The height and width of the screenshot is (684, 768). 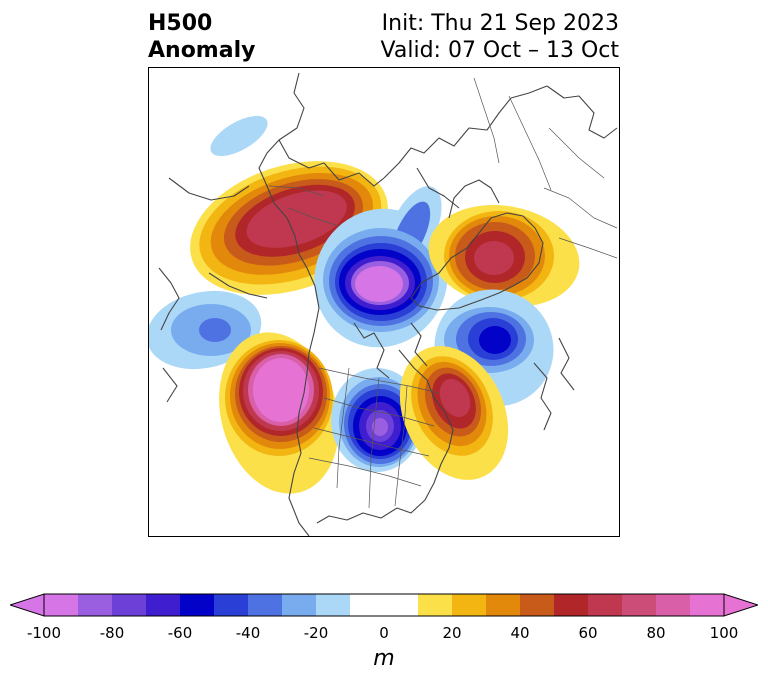 What do you see at coordinates (27, 605) in the screenshot?
I see `colorbar-extend-min` at bounding box center [27, 605].